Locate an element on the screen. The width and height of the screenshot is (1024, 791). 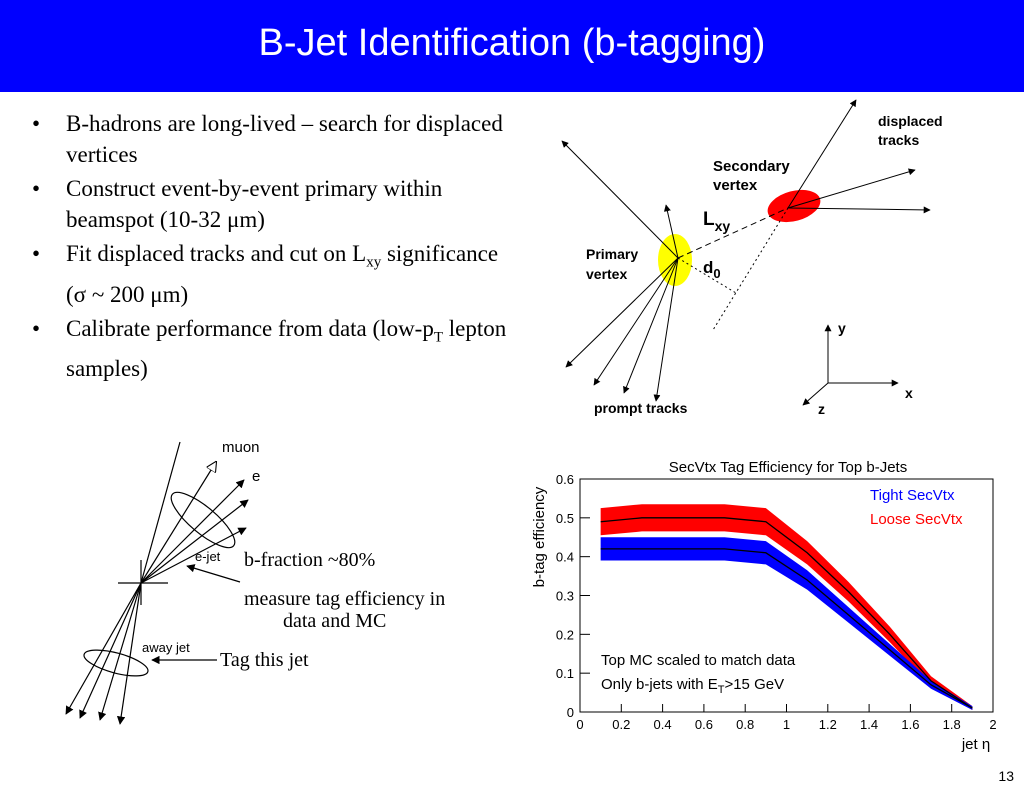
y-tick-label: 0.3 is located at coordinates (565, 596).